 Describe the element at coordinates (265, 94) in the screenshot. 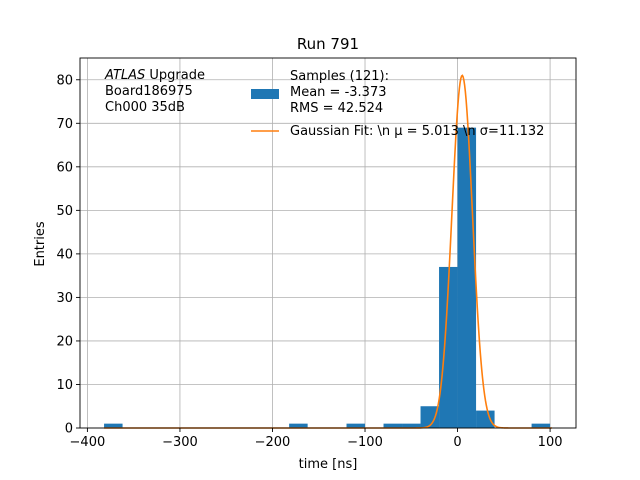

I see `legend-hist-swatch` at that location.